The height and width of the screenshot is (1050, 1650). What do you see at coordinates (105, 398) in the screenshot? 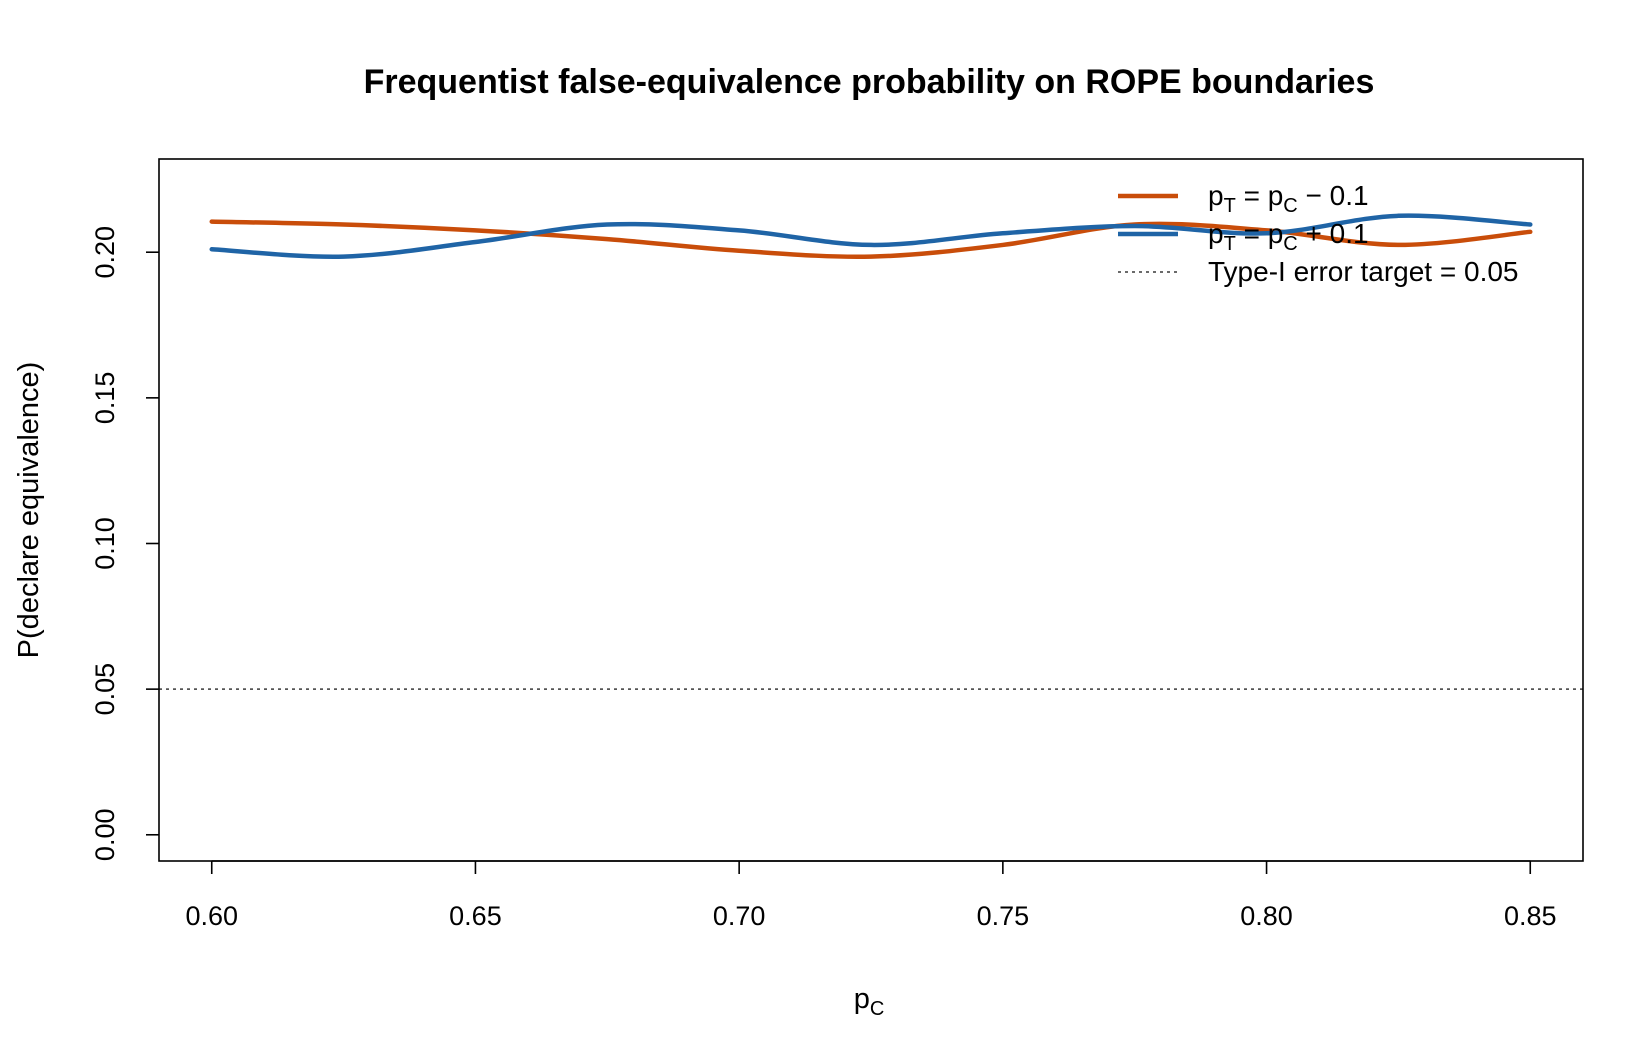
I see `y-tick-label: 0.15` at bounding box center [105, 398].